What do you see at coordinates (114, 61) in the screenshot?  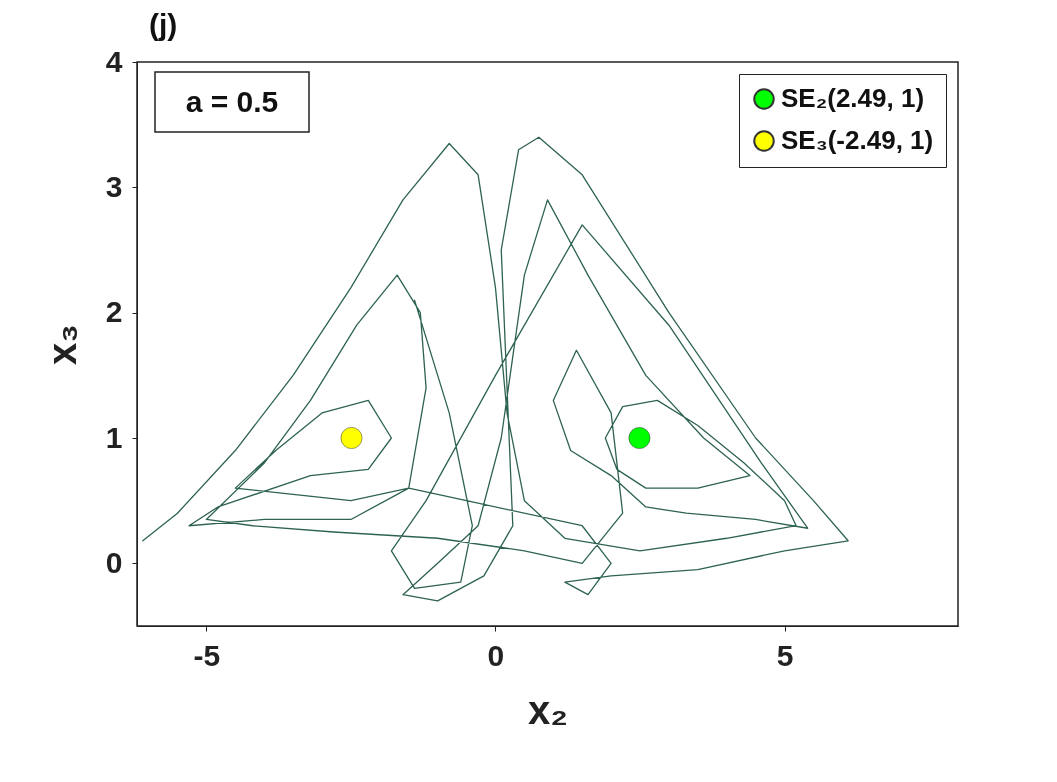 I see `y-tick-label: 4` at bounding box center [114, 61].